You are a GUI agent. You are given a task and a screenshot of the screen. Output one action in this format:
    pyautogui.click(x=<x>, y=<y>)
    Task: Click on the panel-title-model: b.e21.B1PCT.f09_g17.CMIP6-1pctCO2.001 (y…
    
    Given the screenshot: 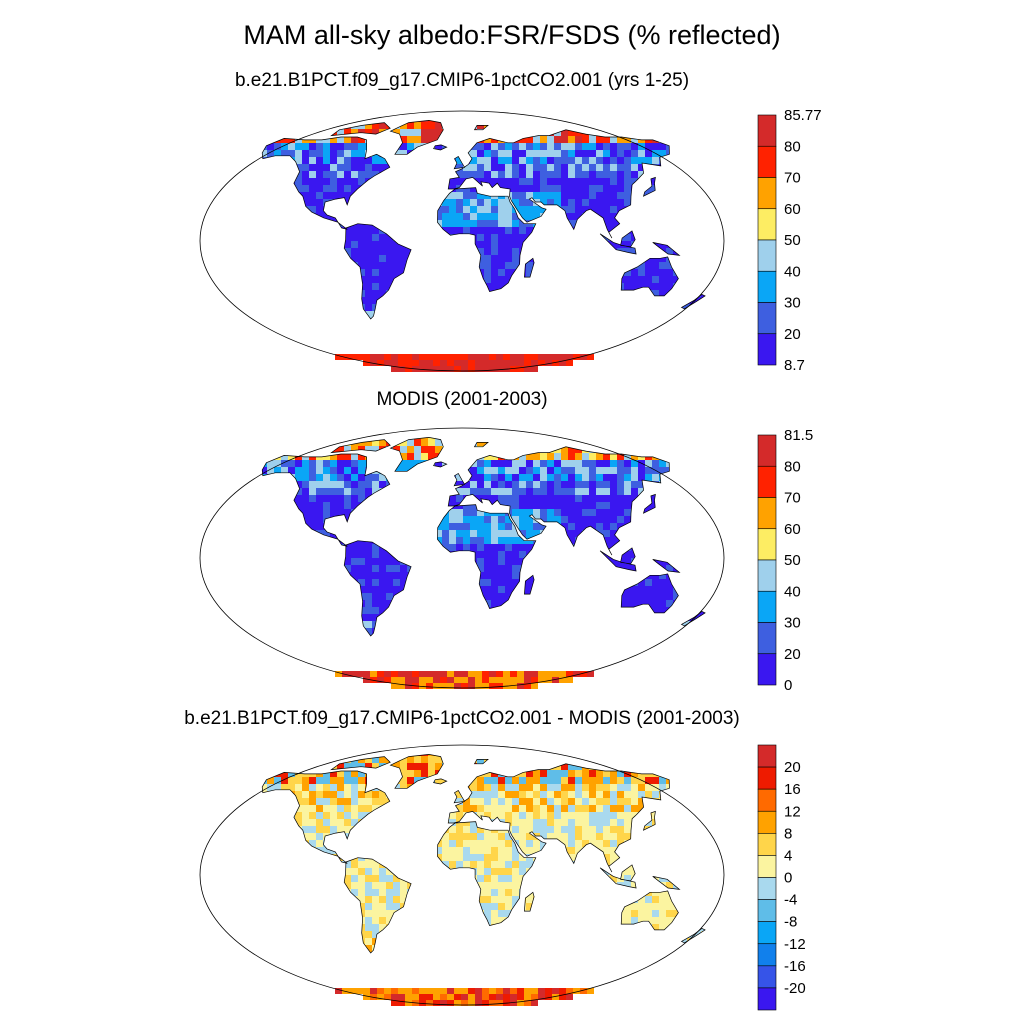 What is the action you would take?
    pyautogui.click(x=462, y=80)
    